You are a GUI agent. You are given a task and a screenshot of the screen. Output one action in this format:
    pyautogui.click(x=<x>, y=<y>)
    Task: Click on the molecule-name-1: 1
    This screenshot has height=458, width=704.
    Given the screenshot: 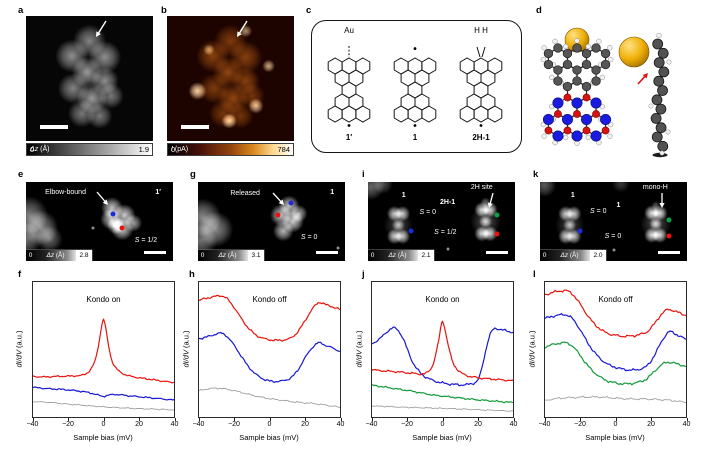 What is the action you would take?
    pyautogui.click(x=415, y=137)
    